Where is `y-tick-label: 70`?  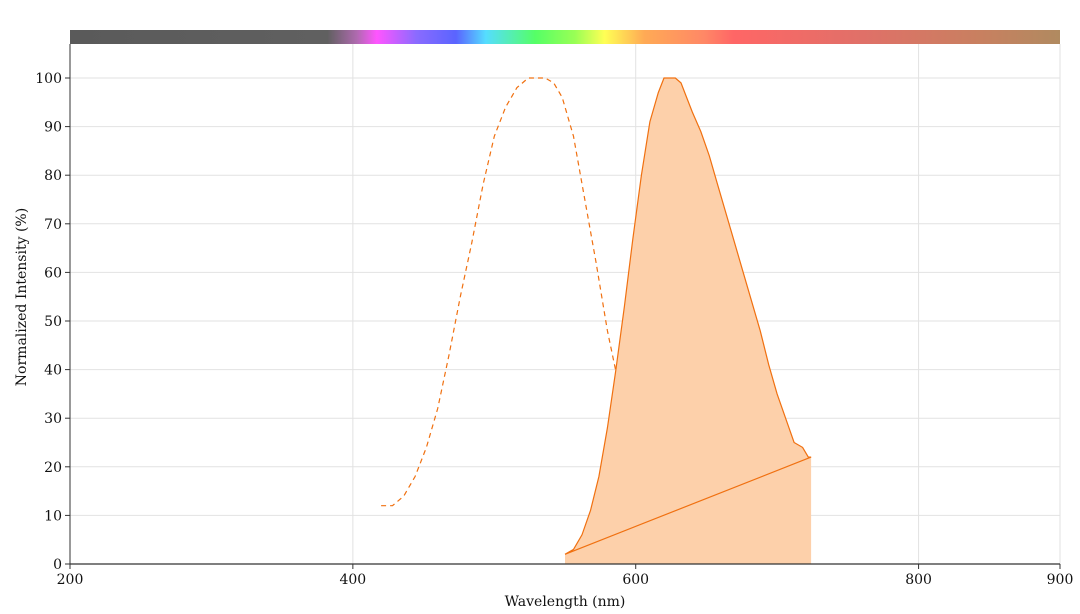 y-tick-label: 70 is located at coordinates (53, 225).